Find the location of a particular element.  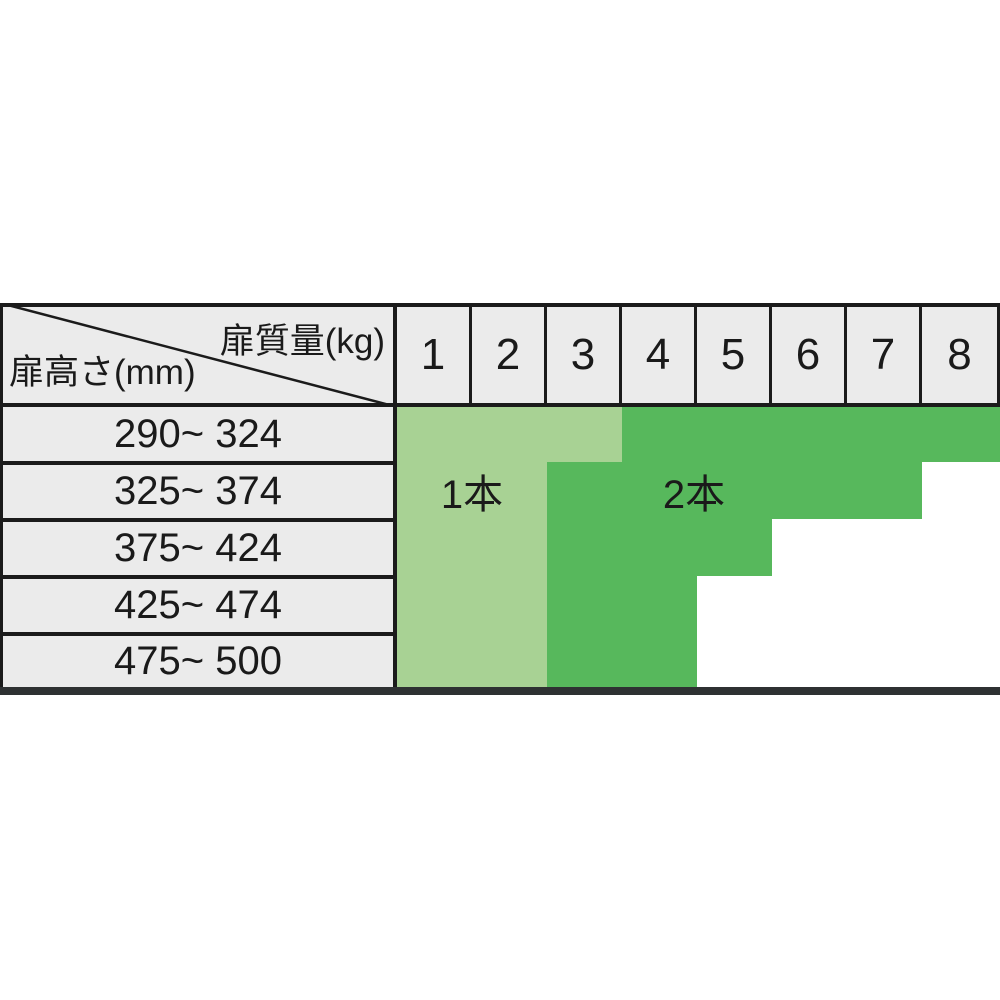

row-label-2-text: 325~ 374 is located at coordinates (198, 491).